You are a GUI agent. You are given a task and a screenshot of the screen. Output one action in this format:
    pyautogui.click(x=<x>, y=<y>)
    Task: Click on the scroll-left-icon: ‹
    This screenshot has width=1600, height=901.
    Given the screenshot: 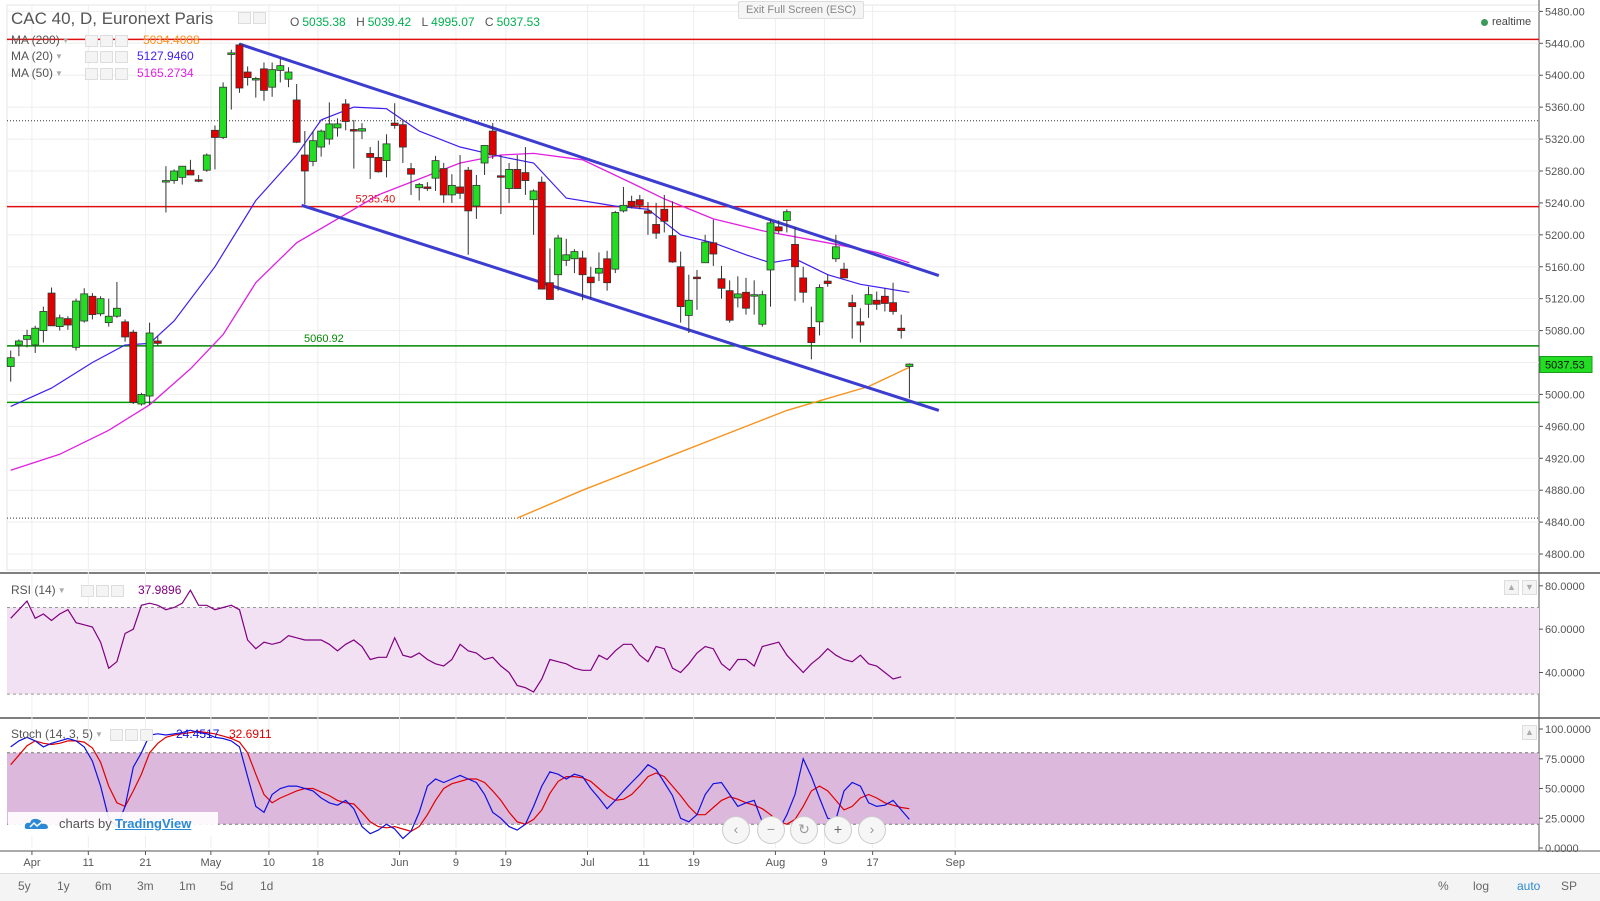 What is the action you would take?
    pyautogui.click(x=736, y=830)
    